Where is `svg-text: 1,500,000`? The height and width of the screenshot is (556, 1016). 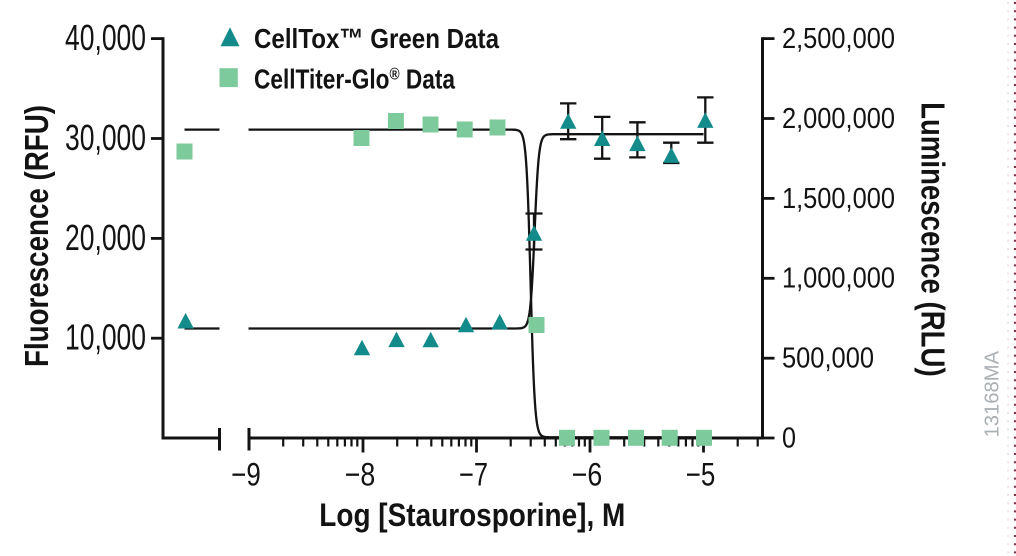
svg-text: 1,500,000 is located at coordinates (838, 199).